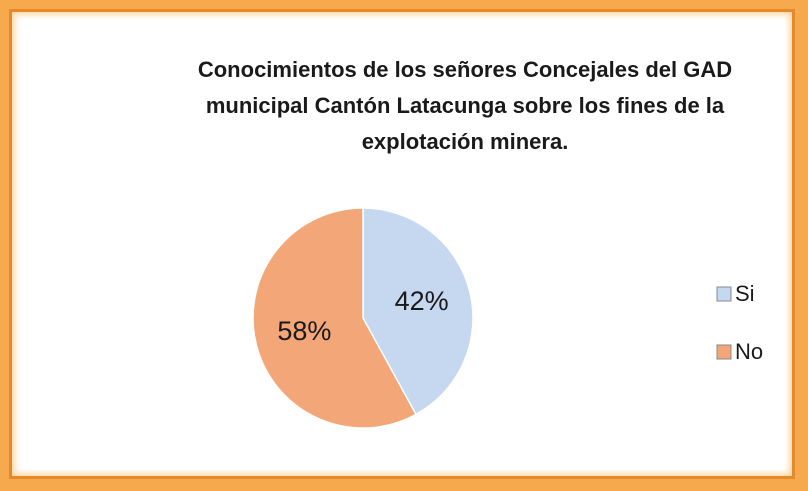 This screenshot has height=491, width=808. What do you see at coordinates (749, 351) in the screenshot?
I see `legend-label: No` at bounding box center [749, 351].